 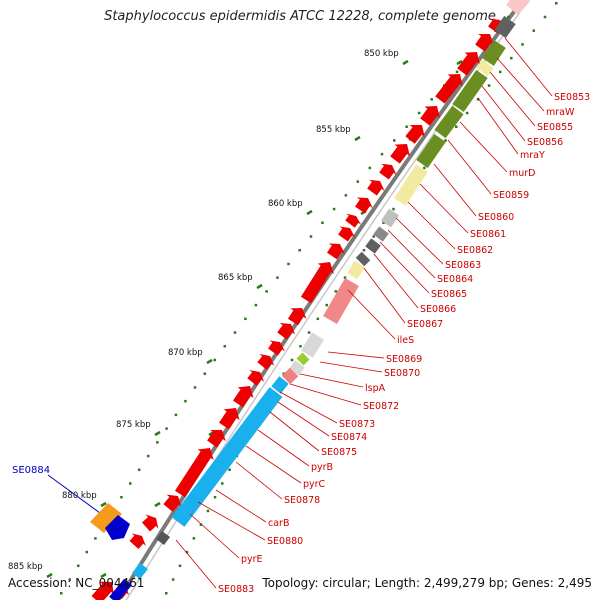 I want to click on highlight-gene-label: SE0884, so click(x=31, y=470).